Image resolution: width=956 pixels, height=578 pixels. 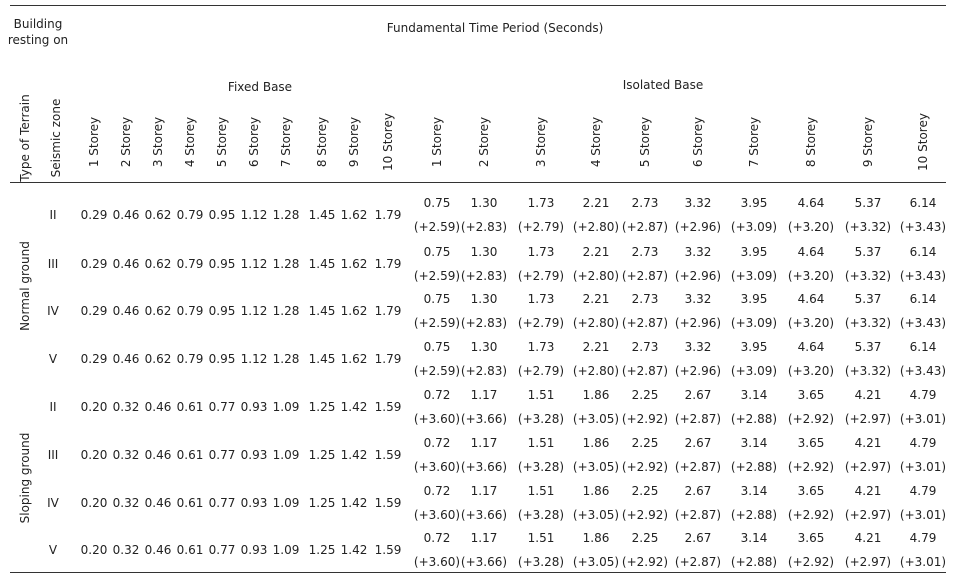 What do you see at coordinates (541, 347) in the screenshot?
I see `isolated-base-value: 1.73` at bounding box center [541, 347].